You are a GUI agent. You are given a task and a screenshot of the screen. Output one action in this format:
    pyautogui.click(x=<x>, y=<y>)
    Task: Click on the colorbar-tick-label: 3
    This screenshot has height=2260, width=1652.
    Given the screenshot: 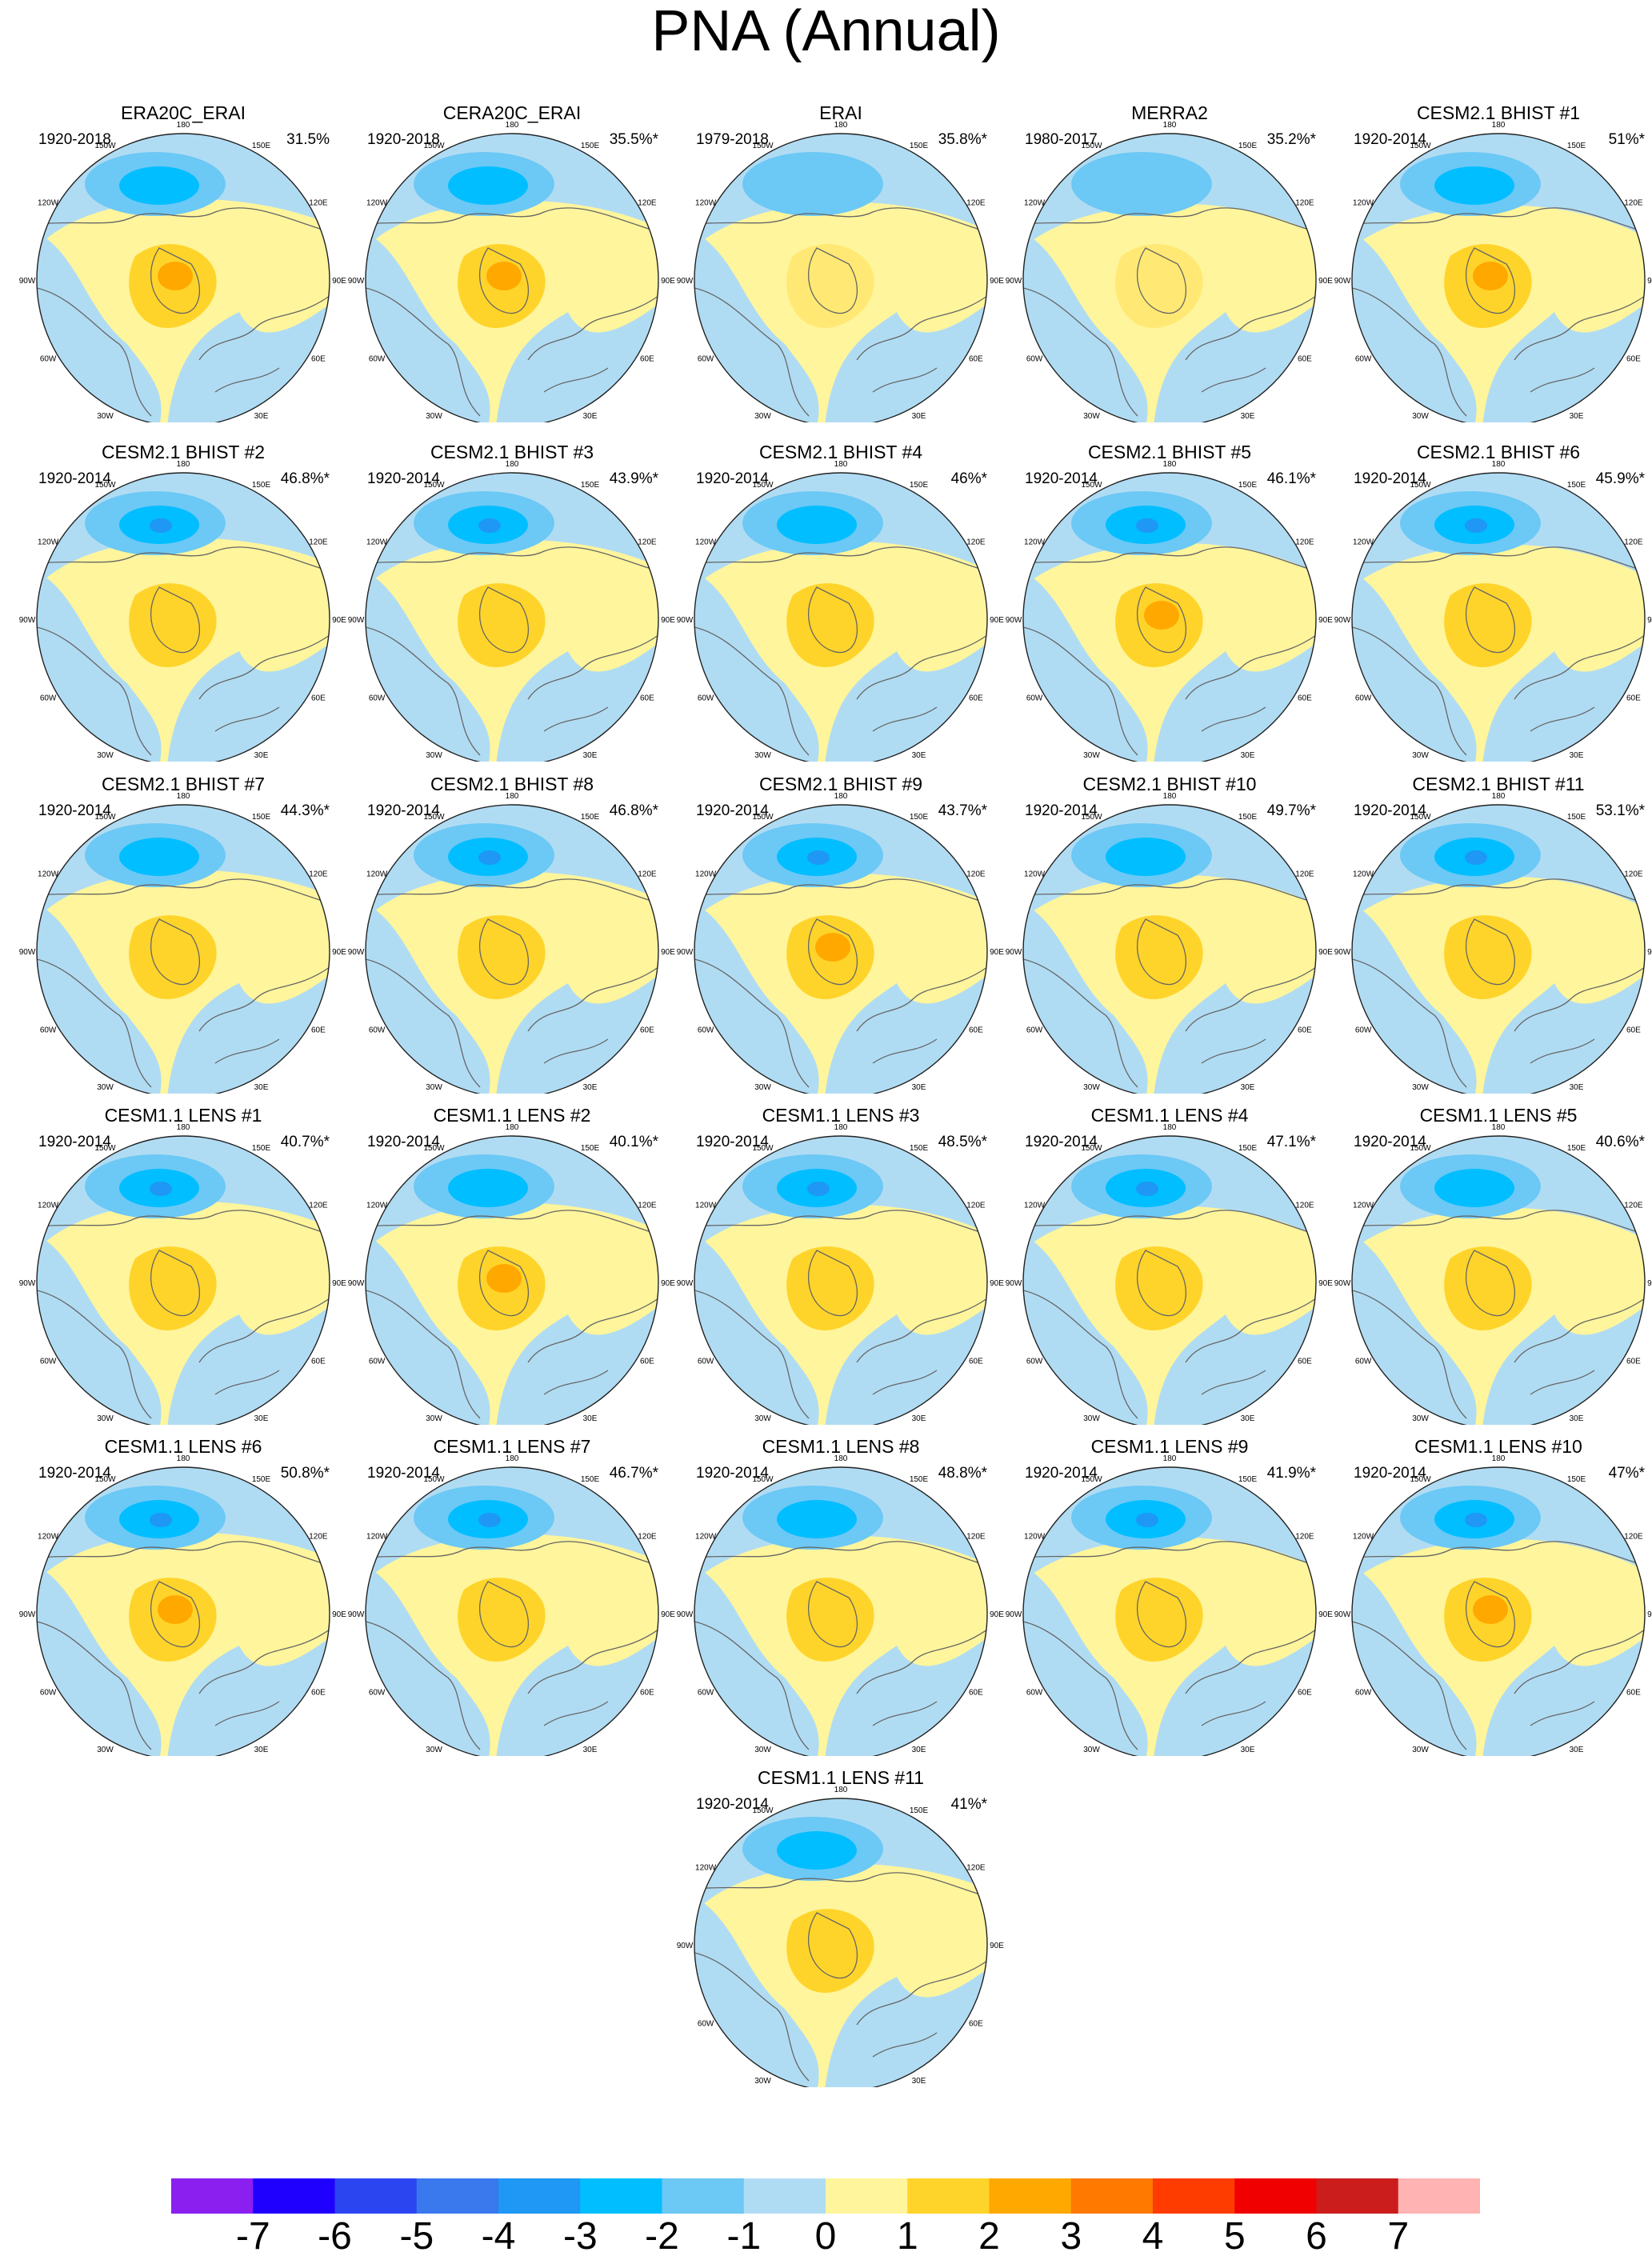 What is the action you would take?
    pyautogui.click(x=1071, y=2236)
    